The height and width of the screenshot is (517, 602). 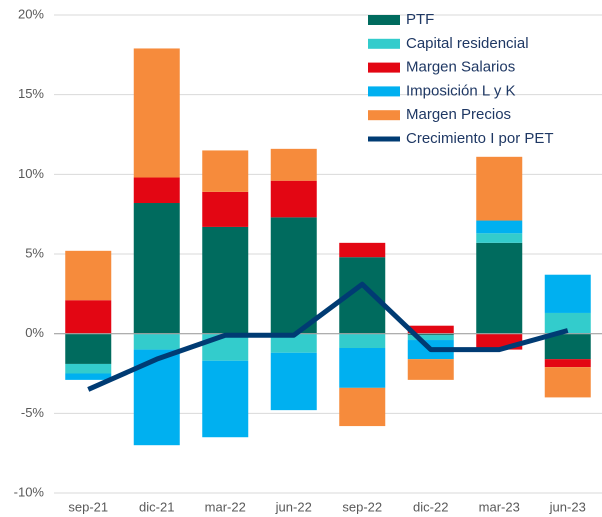 What do you see at coordinates (34, 332) in the screenshot?
I see `y-tick-label: 0%` at bounding box center [34, 332].